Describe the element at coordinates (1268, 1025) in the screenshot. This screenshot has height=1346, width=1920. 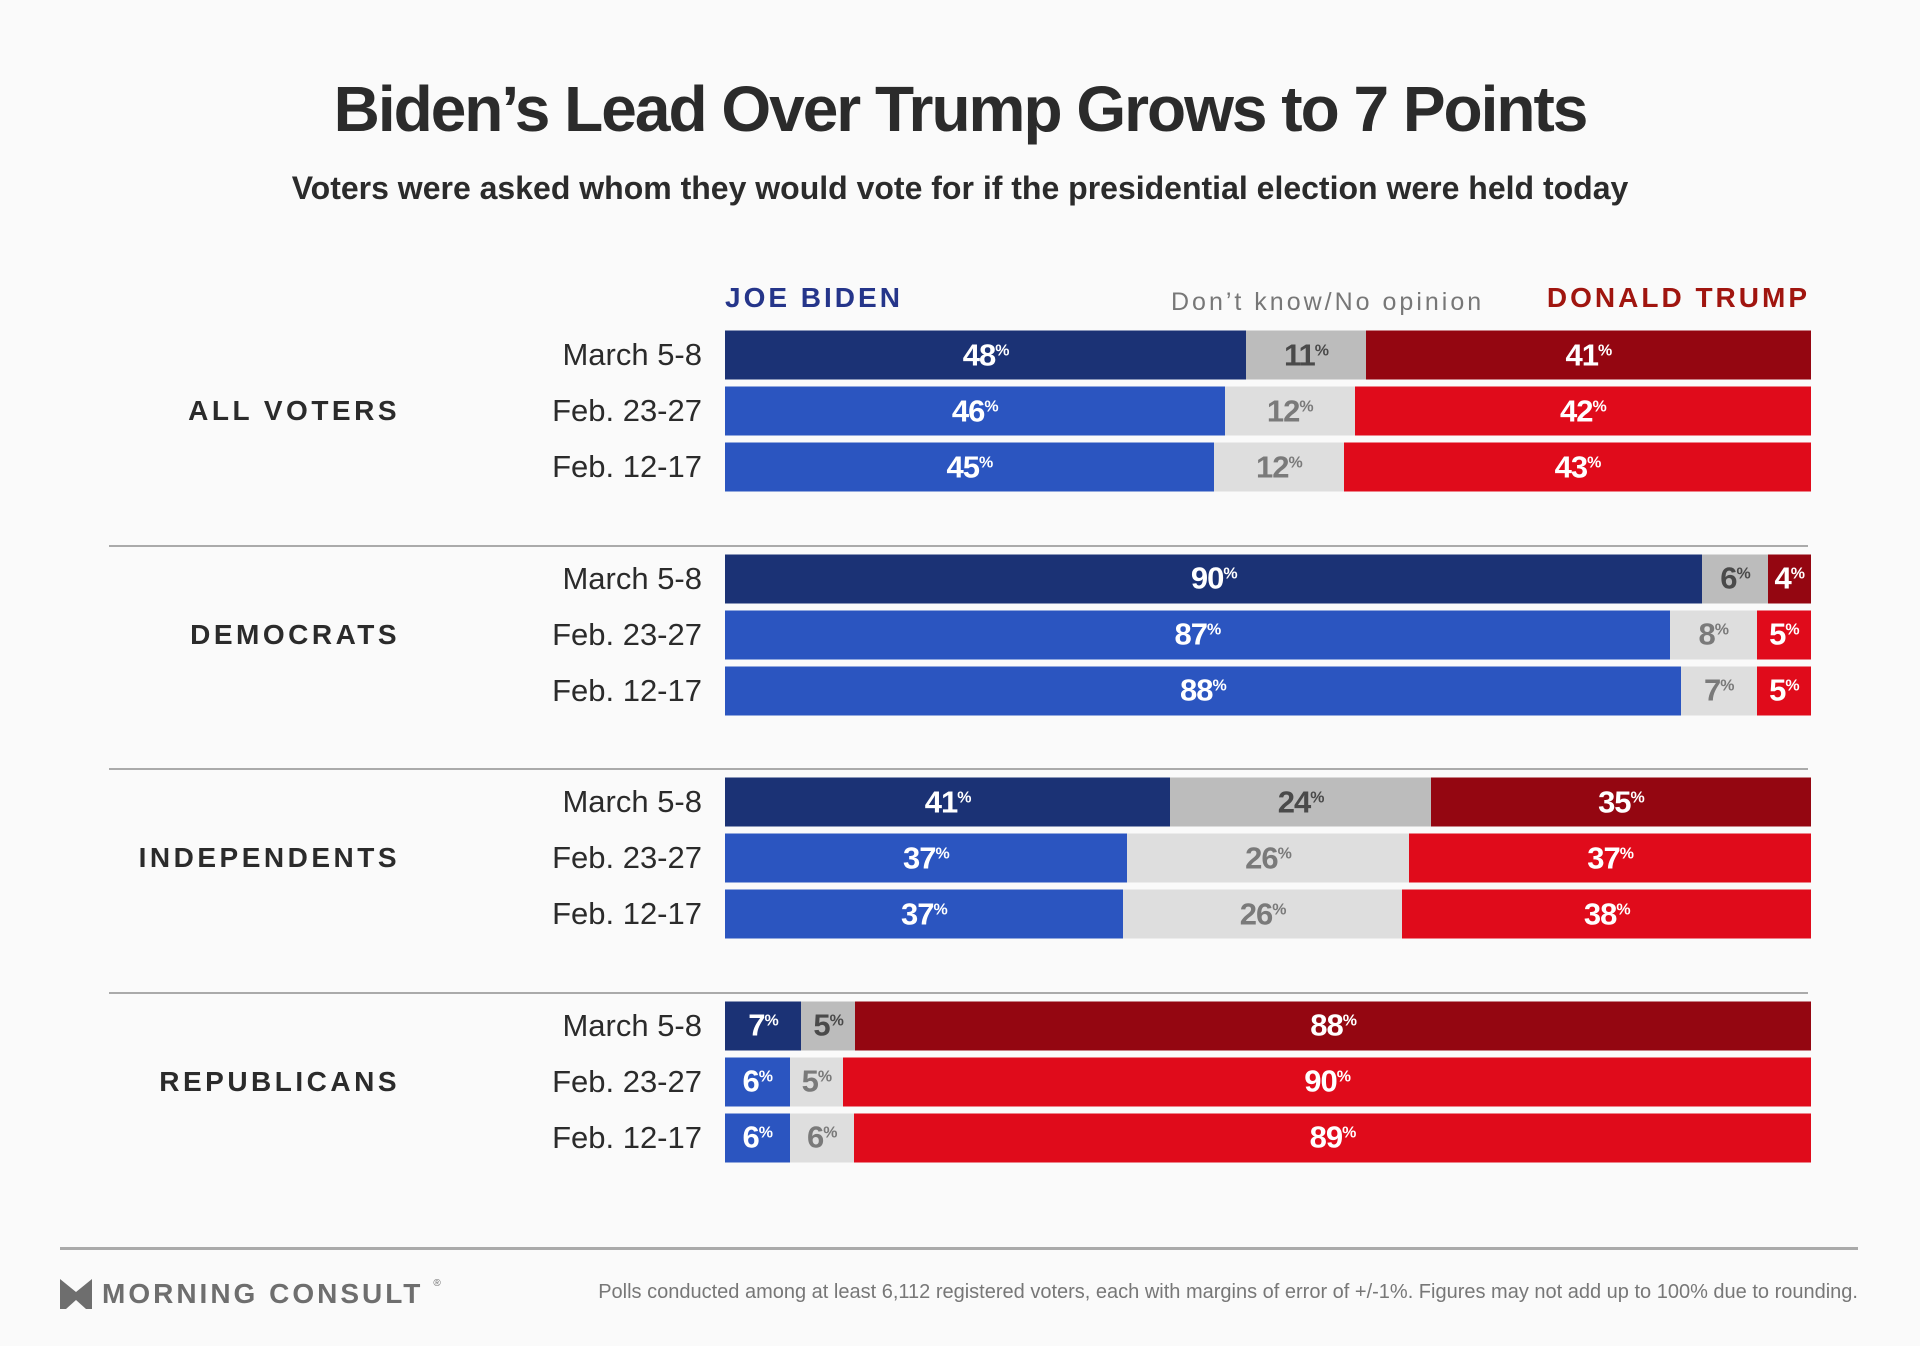
I see `stacked-bar: 7% 5% 88%` at that location.